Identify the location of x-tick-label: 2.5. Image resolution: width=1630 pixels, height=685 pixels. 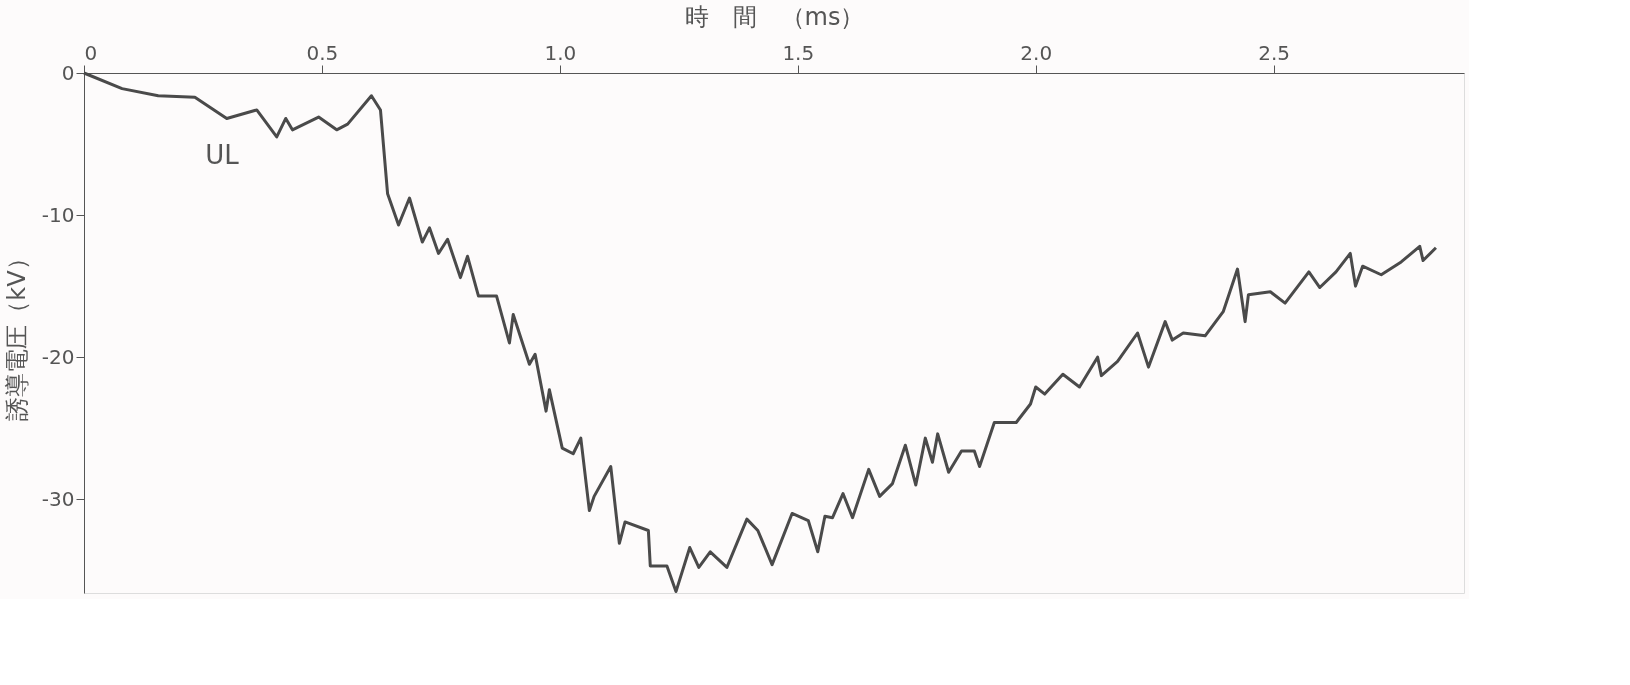
(1274, 52).